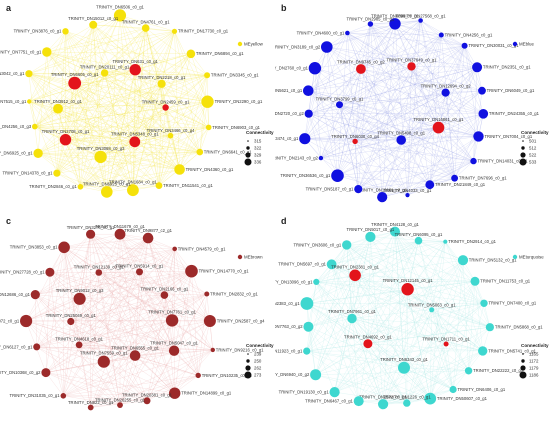 This screenshot has width=550, height=426. Describe the element at coordinates (146, 22) in the screenshot. I see `gene-label: TRINITY_DN4761_c0_g1` at that location.